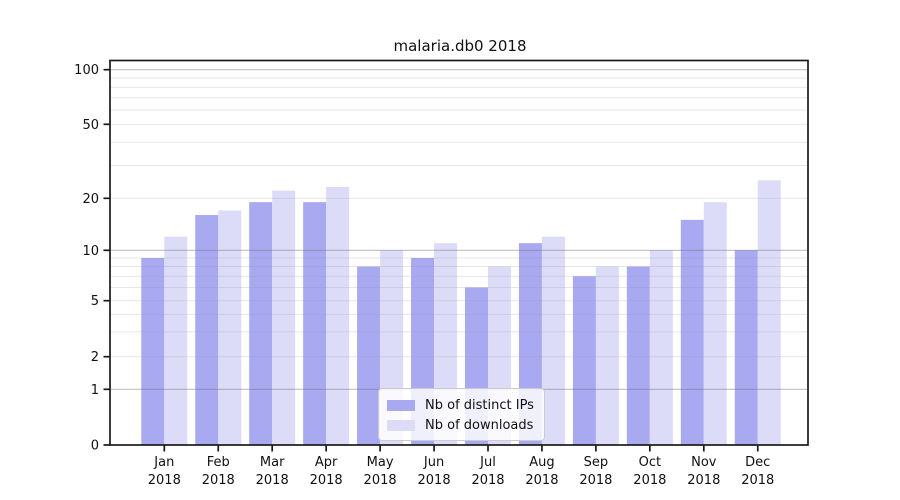 This screenshot has width=900, height=500. Describe the element at coordinates (487, 480) in the screenshot. I see `x-tick-label-year-6: 2018` at that location.